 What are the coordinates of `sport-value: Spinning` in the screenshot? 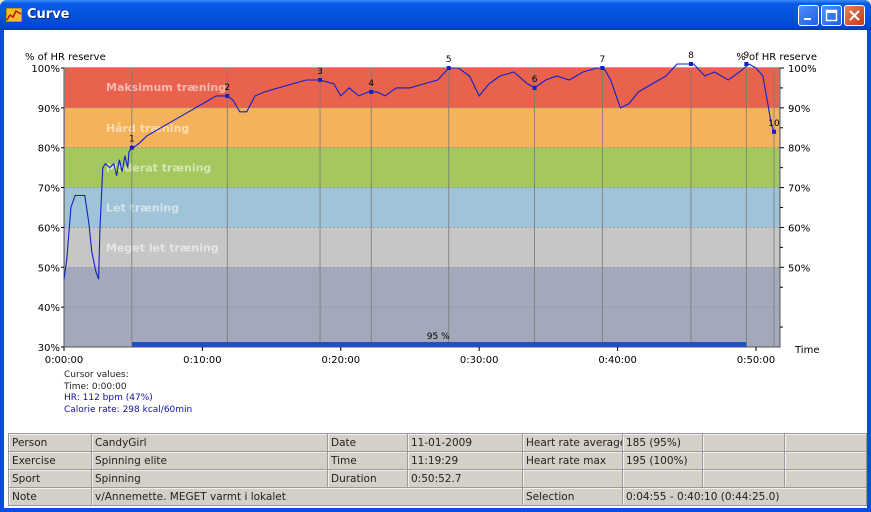 It's located at (209, 478).